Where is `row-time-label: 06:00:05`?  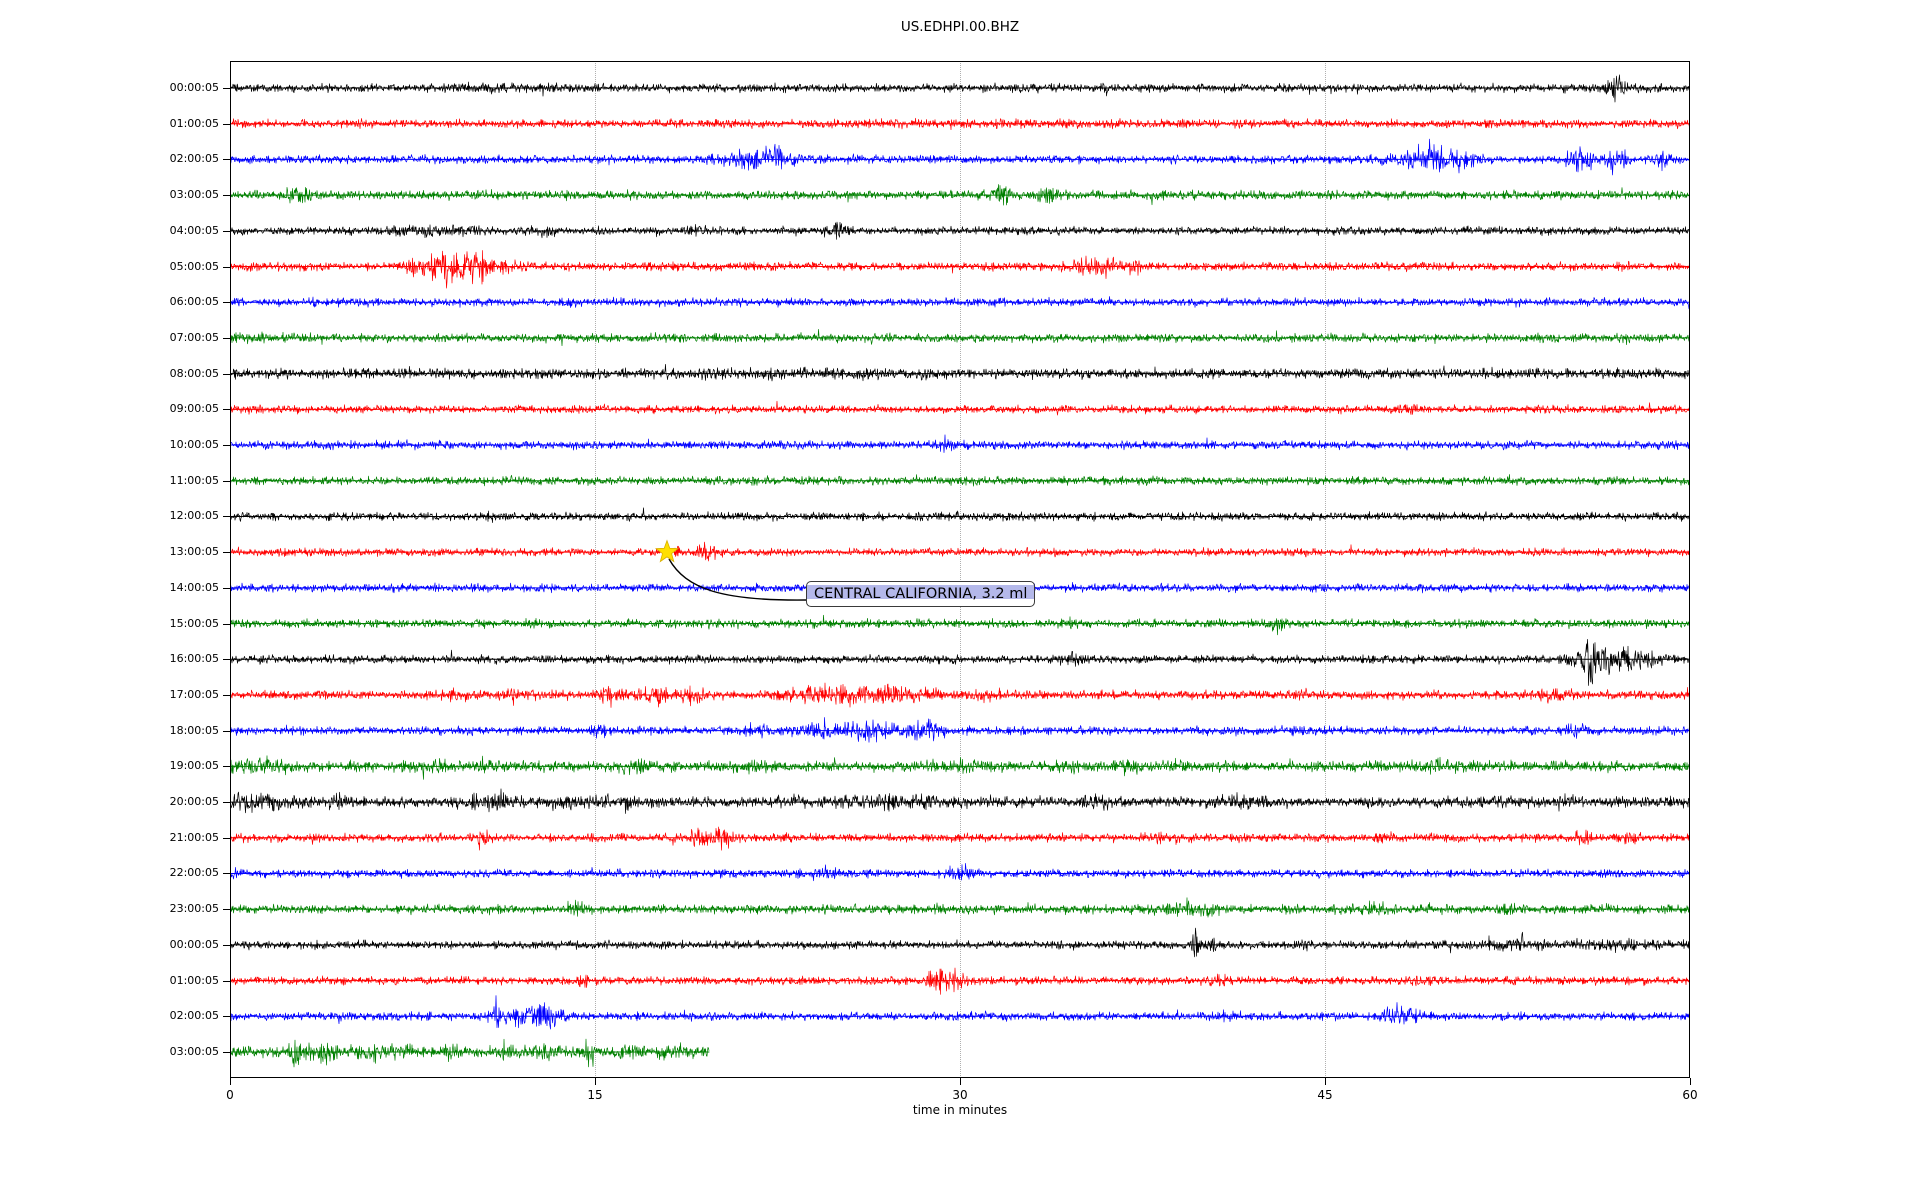
row-time-label: 06:00:05 is located at coordinates (194, 302).